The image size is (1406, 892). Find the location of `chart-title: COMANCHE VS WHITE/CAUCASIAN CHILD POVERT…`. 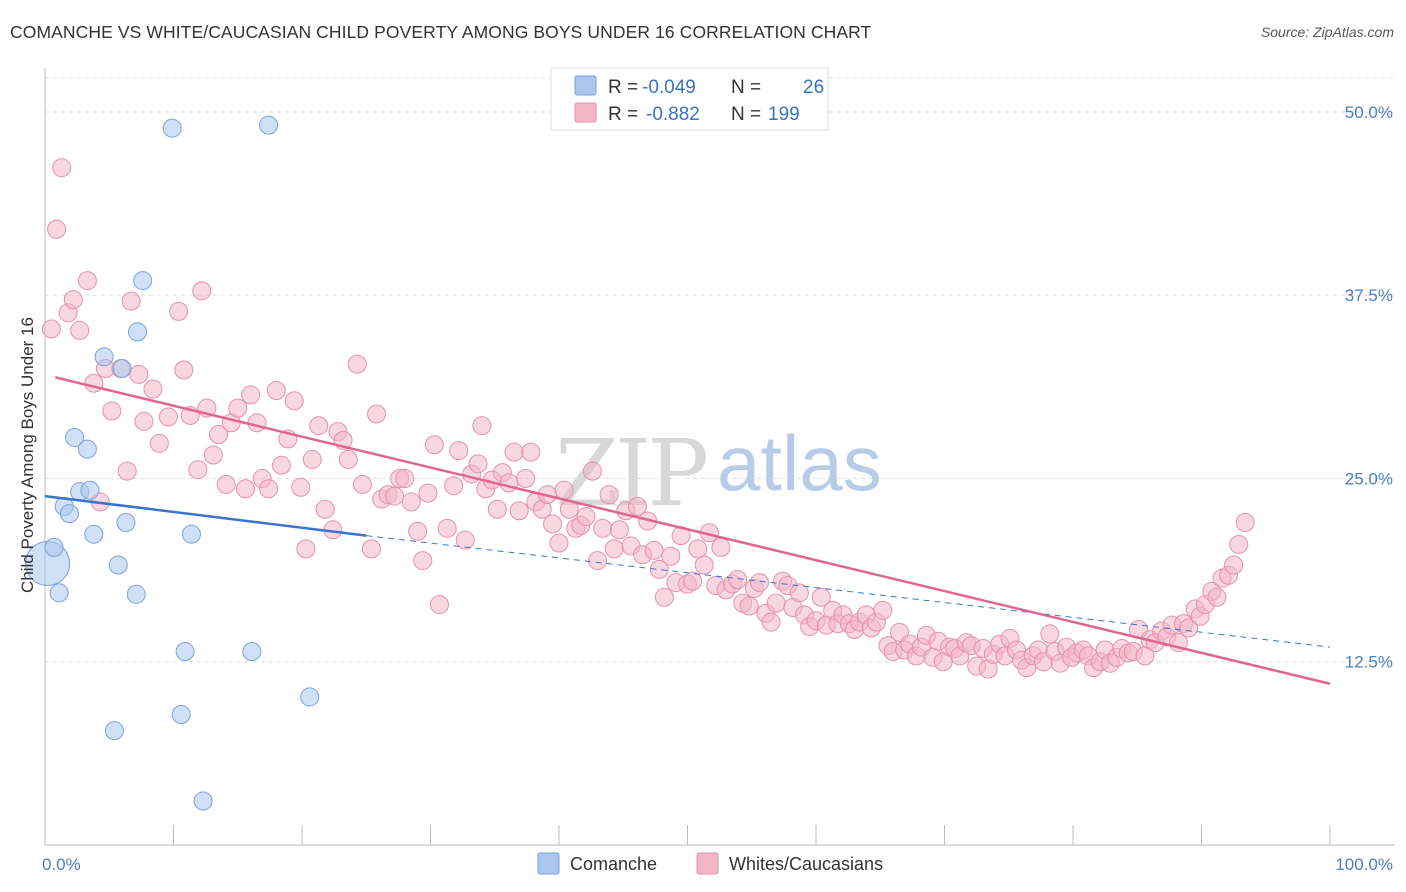

chart-title: COMANCHE VS WHITE/CAUCASIAN CHILD POVERT… is located at coordinates (441, 32).